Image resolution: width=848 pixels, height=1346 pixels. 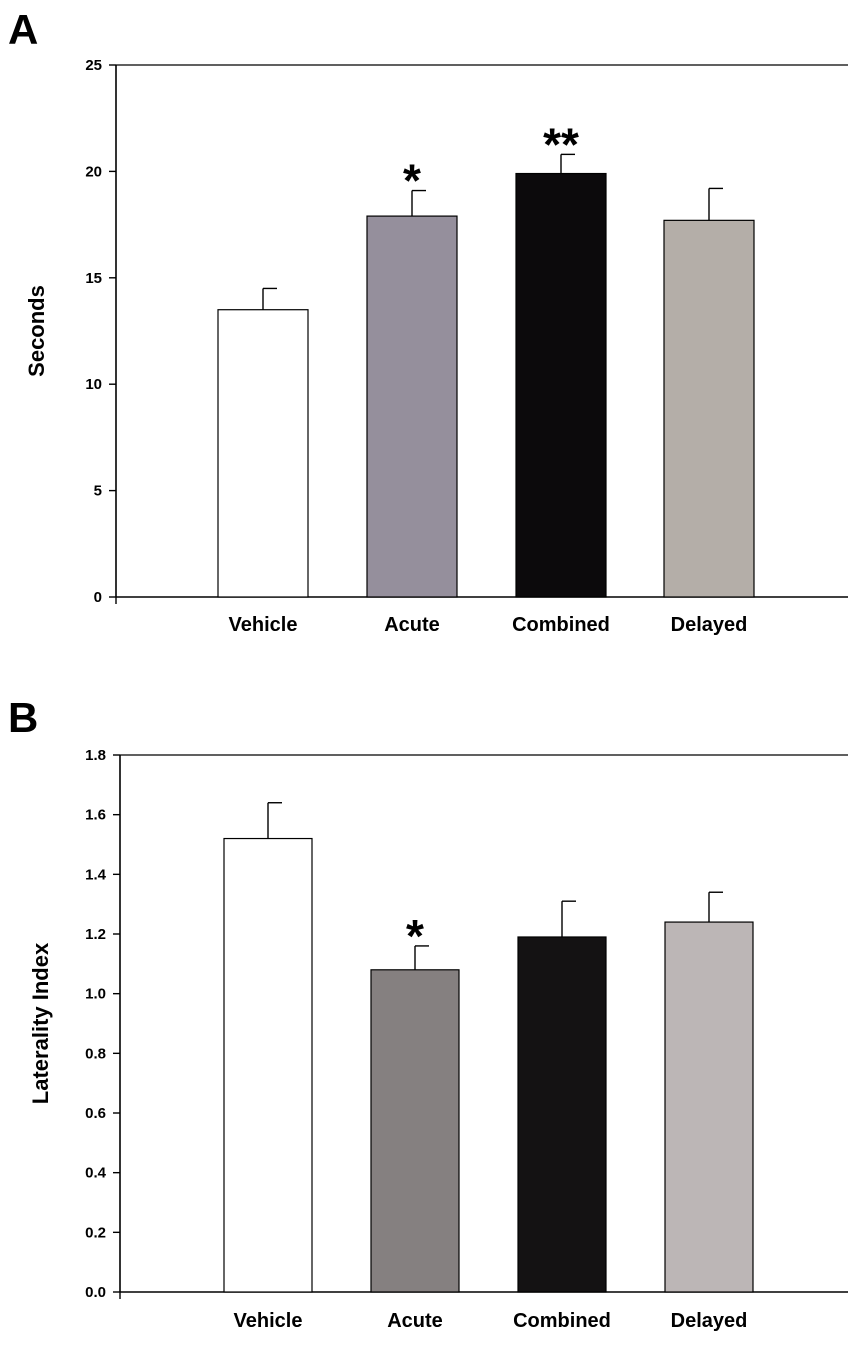 I want to click on y-axis-title: Laterality Index, so click(x=40, y=1023).